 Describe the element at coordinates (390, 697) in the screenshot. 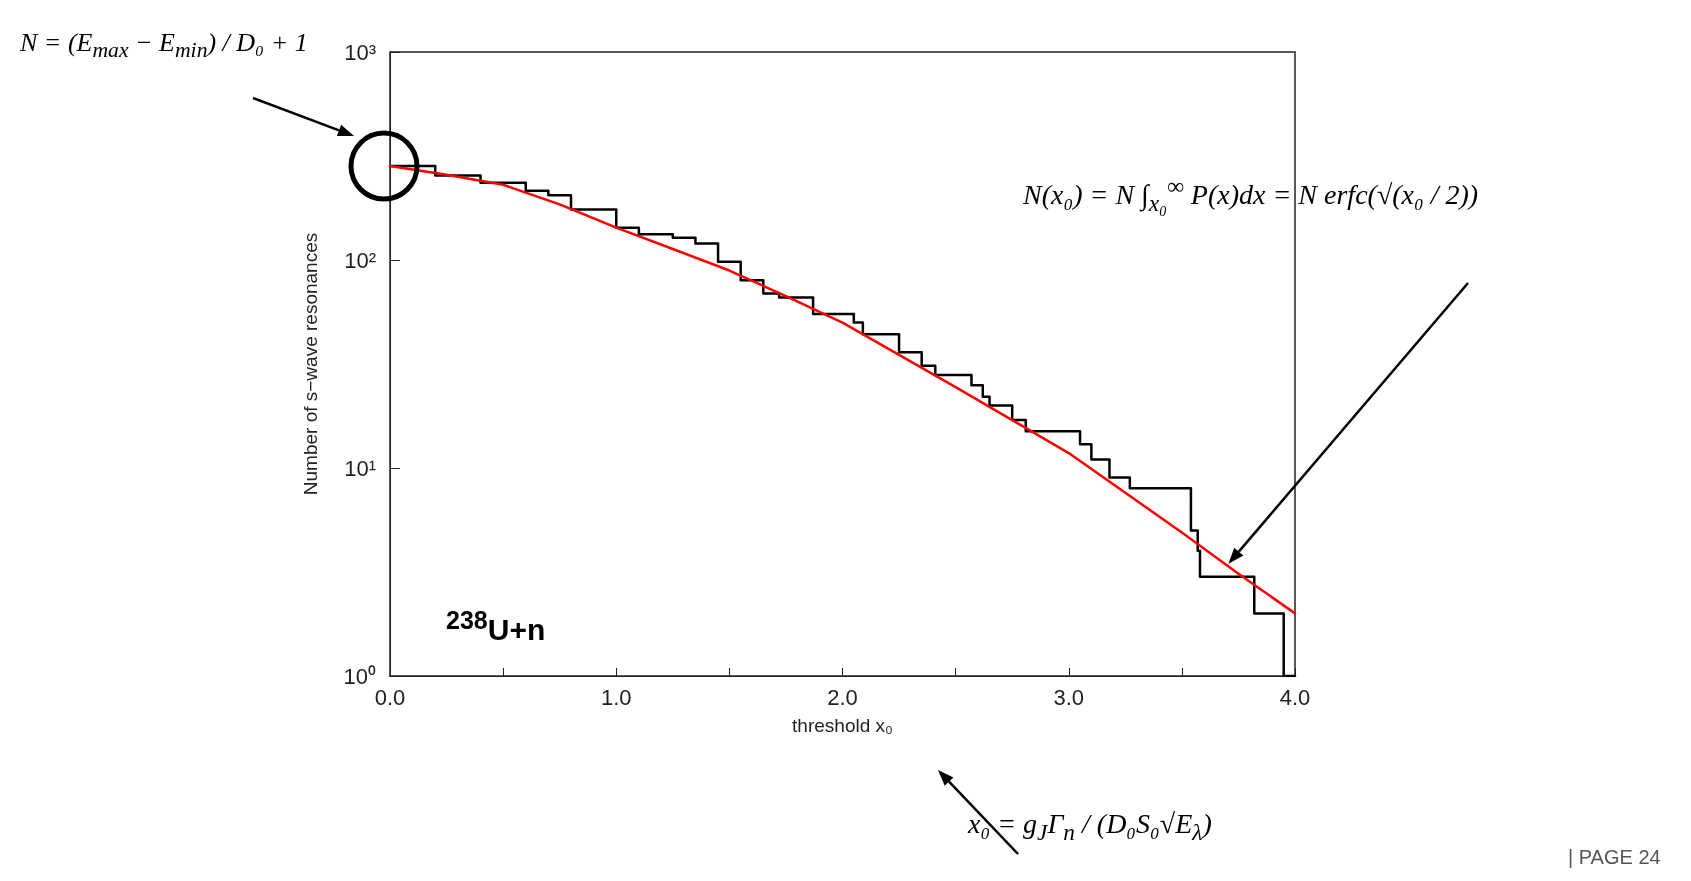

I see `x-tick-label: 0.0` at that location.